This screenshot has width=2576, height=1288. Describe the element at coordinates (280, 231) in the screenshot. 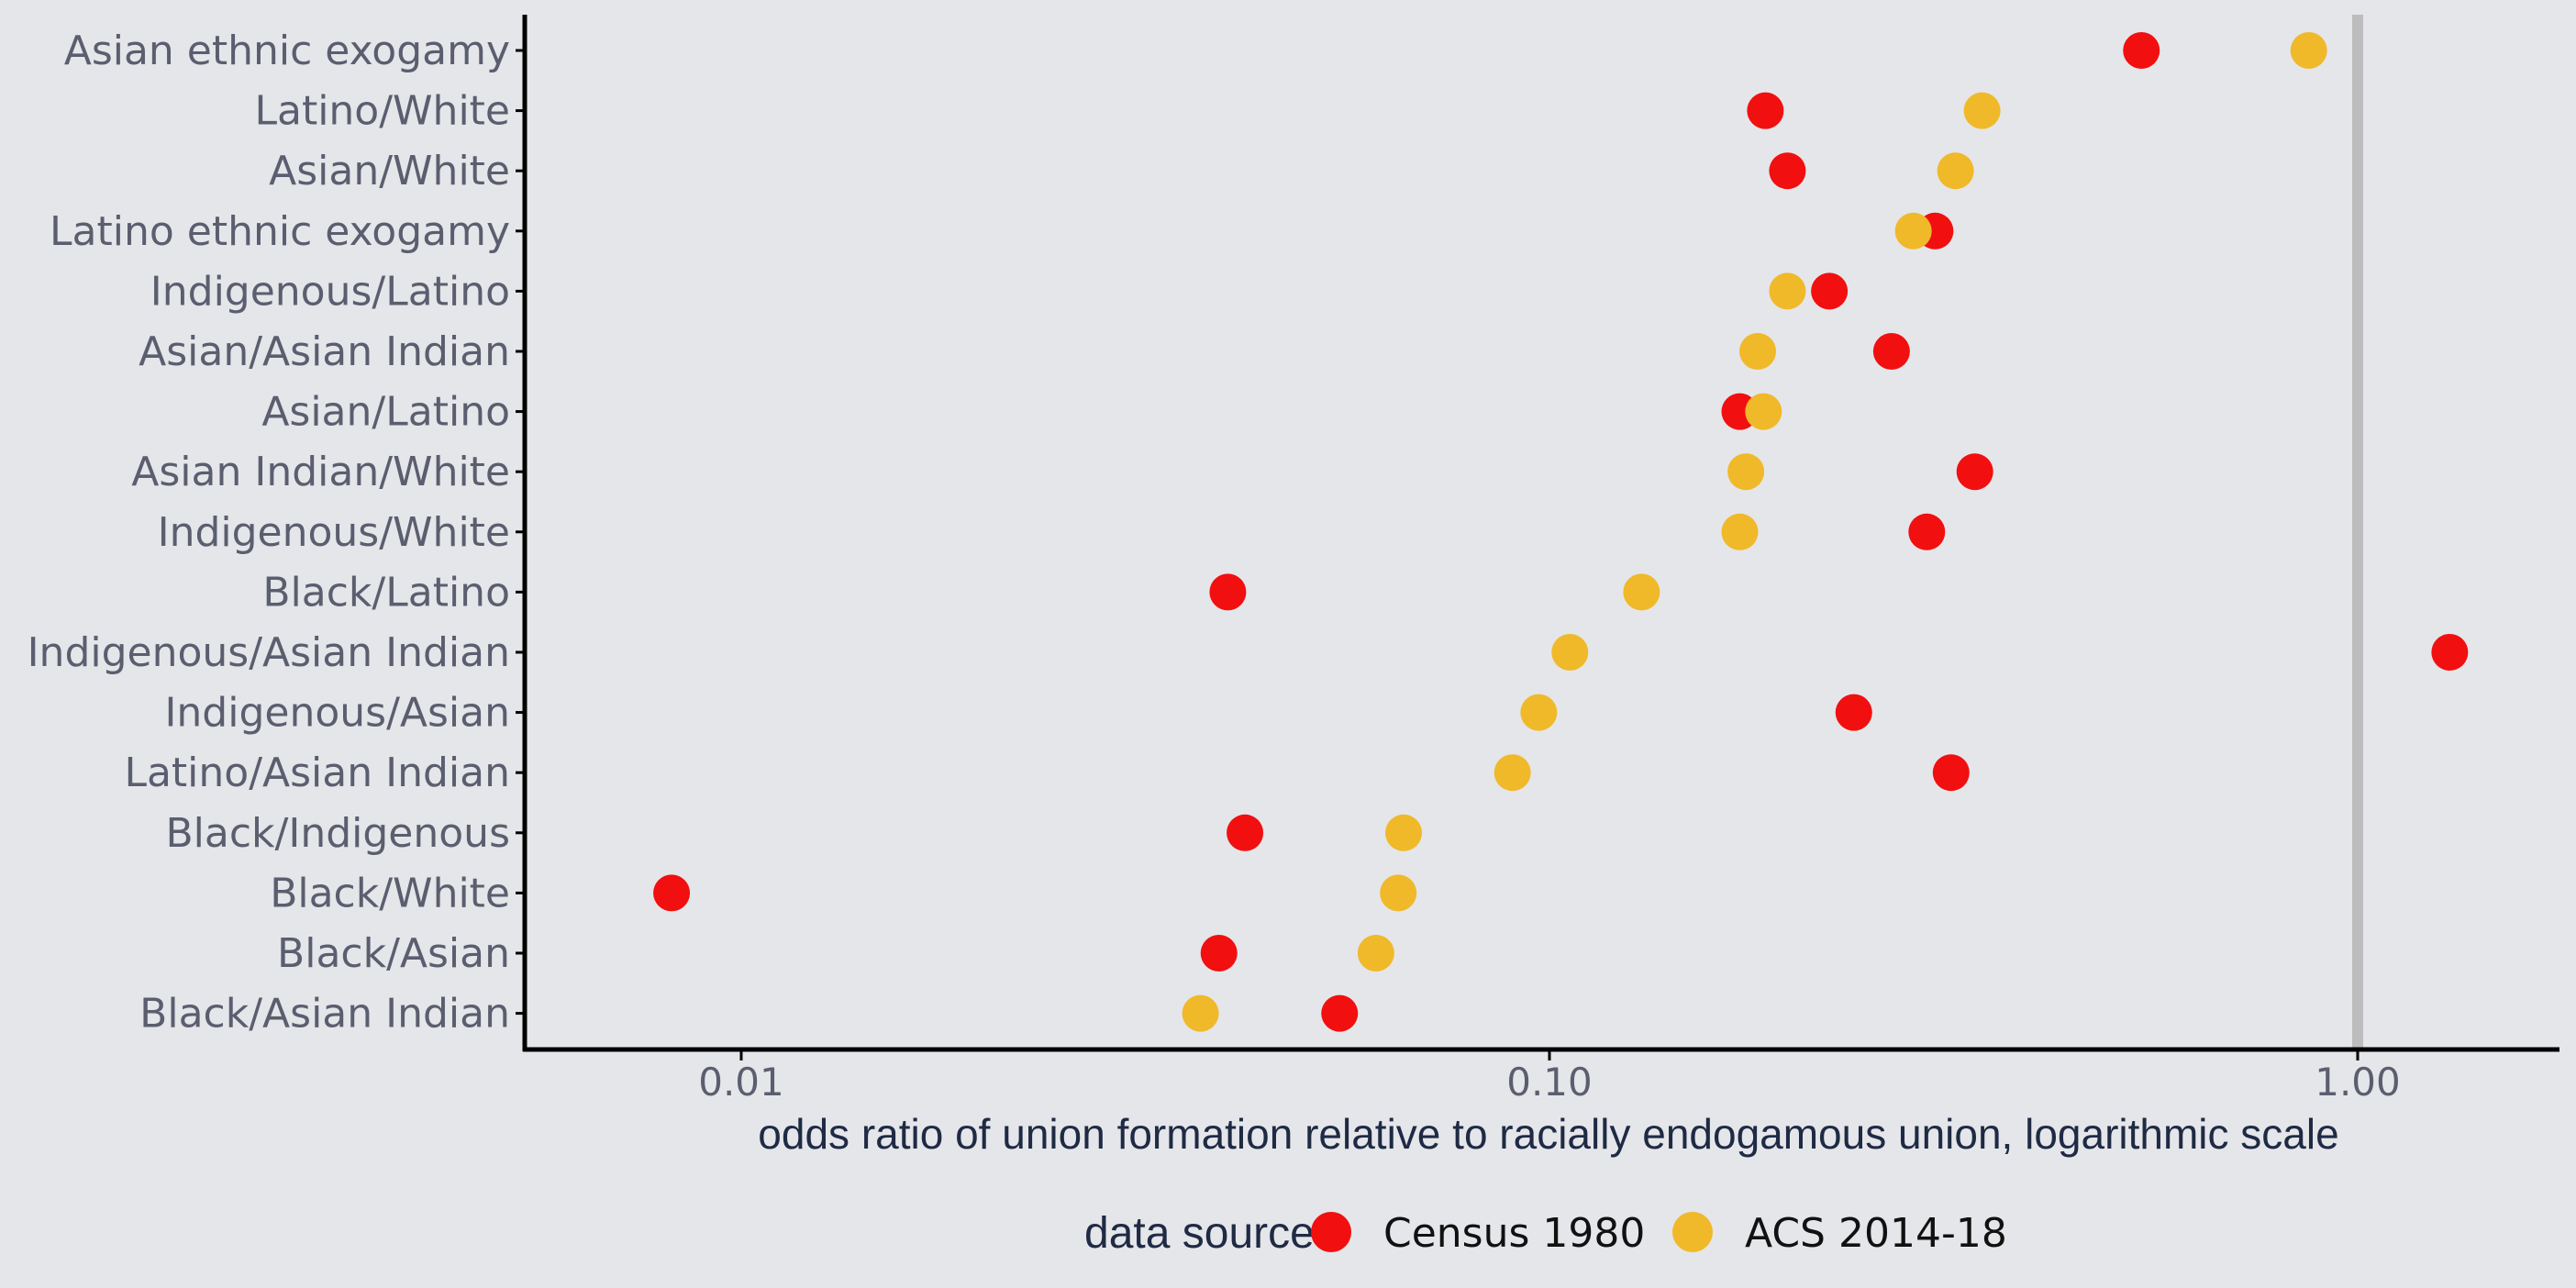

I see `category-label: Latino ethnic exogamy` at that location.